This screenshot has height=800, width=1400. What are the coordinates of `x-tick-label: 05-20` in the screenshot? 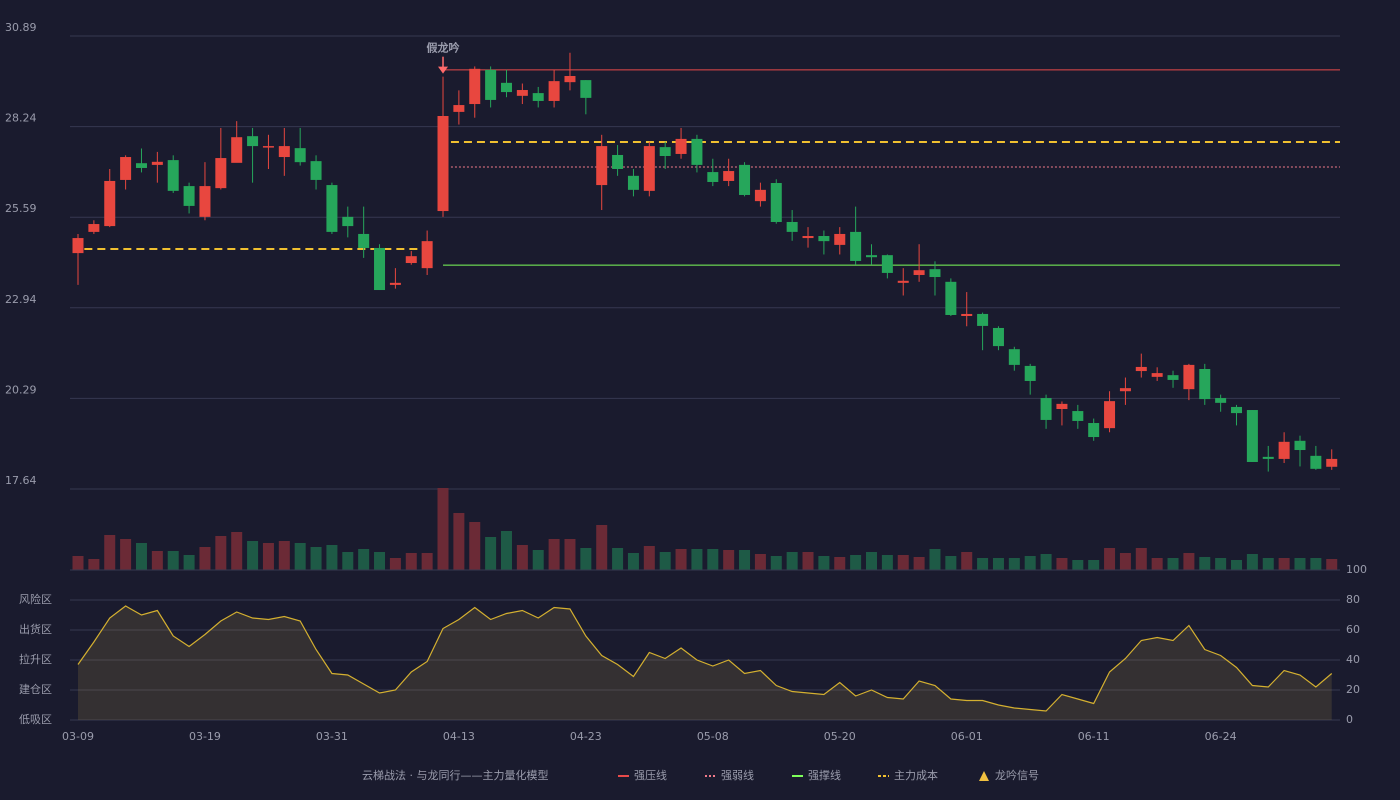 It's located at (840, 736).